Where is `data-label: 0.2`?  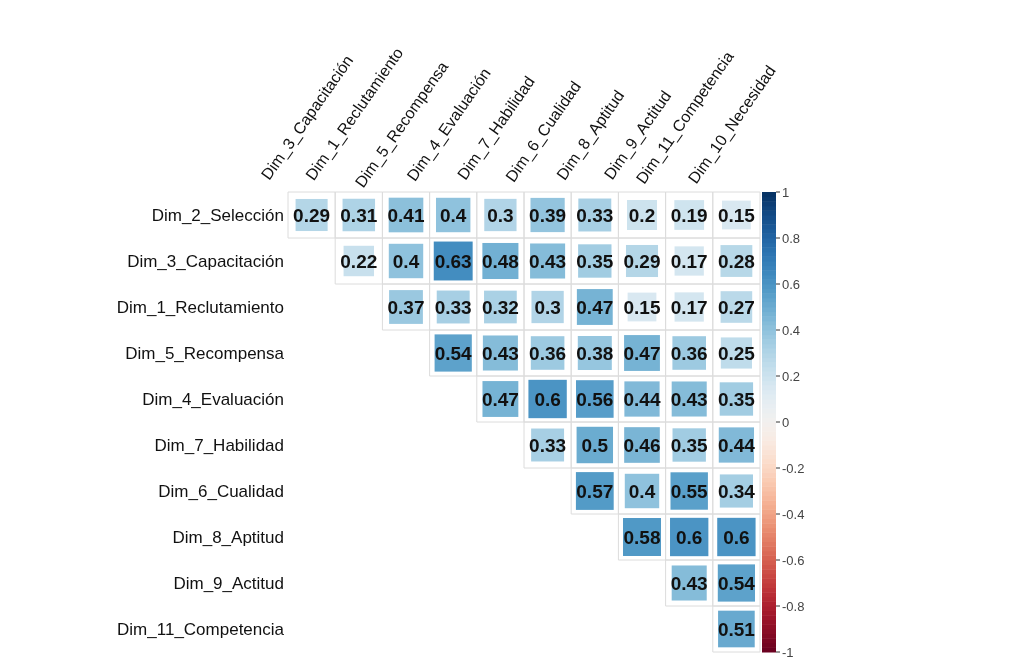 data-label: 0.2 is located at coordinates (642, 215).